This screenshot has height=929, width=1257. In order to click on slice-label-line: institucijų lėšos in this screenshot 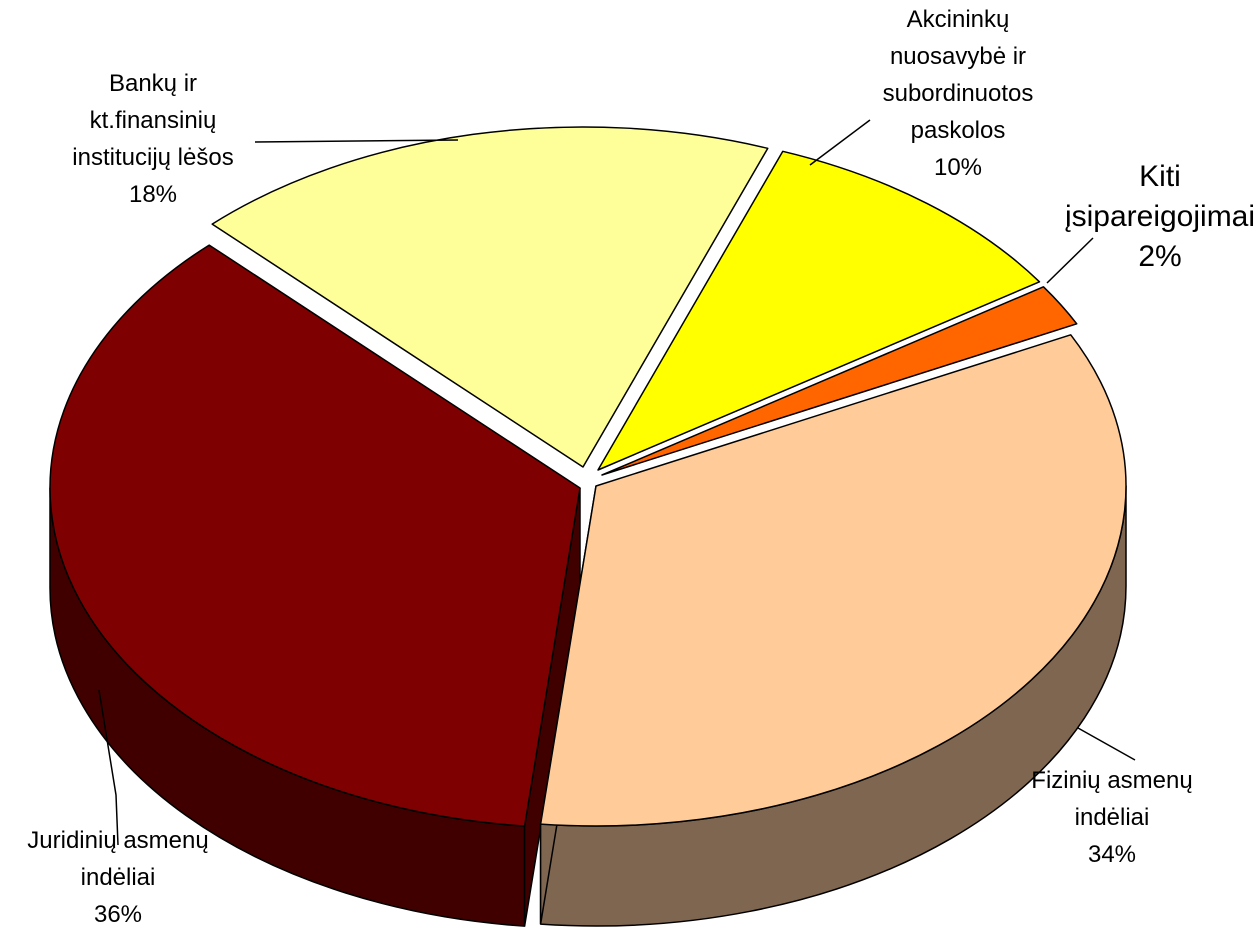, I will do `click(152, 157)`.